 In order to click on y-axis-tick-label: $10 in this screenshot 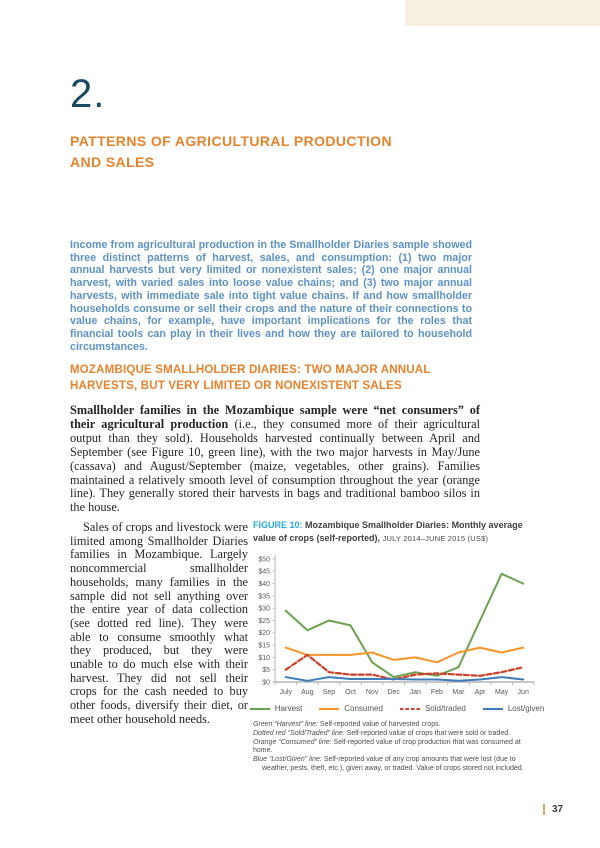, I will do `click(264, 658)`.